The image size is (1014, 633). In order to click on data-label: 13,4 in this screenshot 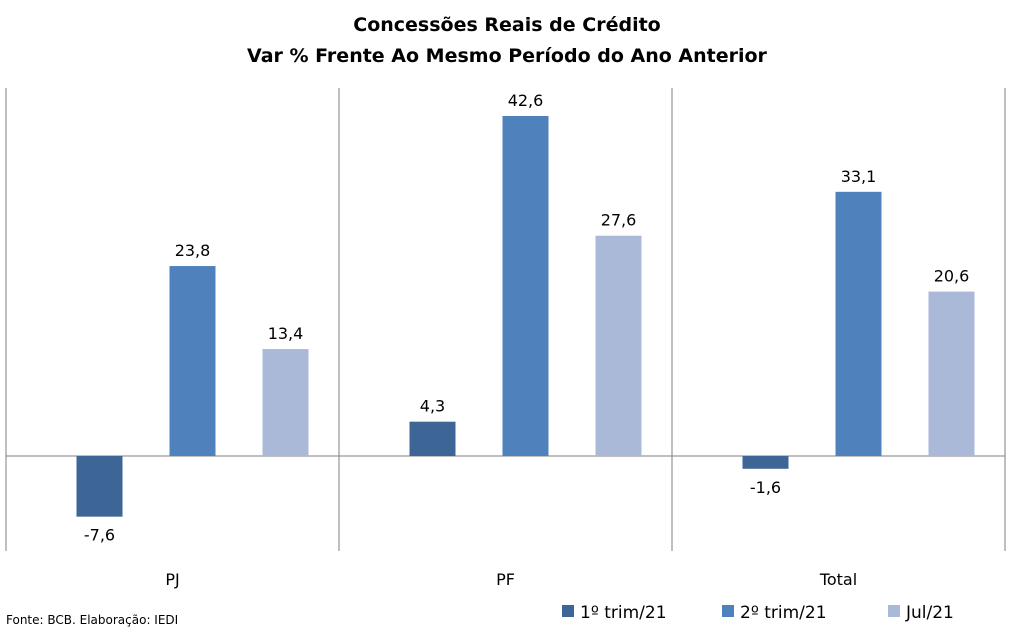, I will do `click(286, 333)`.